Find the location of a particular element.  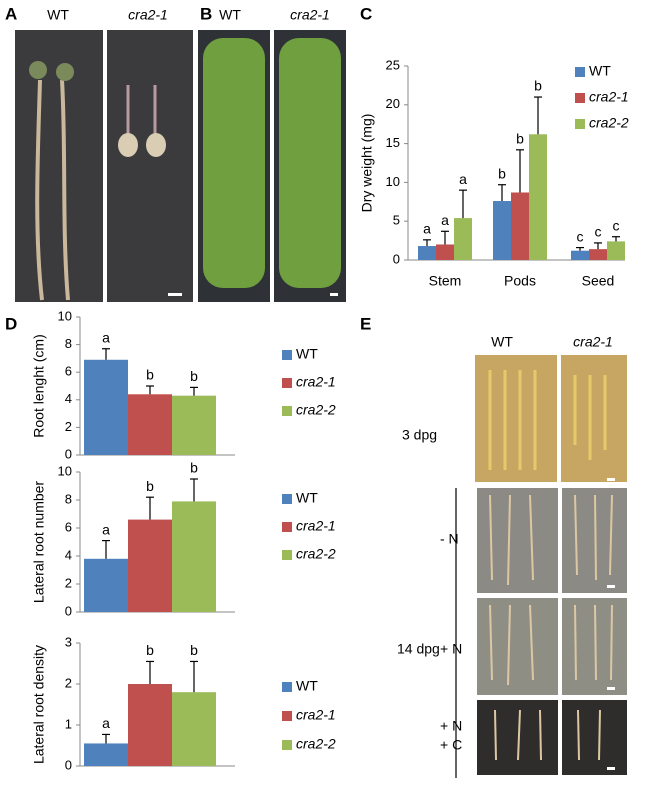

y-tick-label: 1 is located at coordinates (68, 723).